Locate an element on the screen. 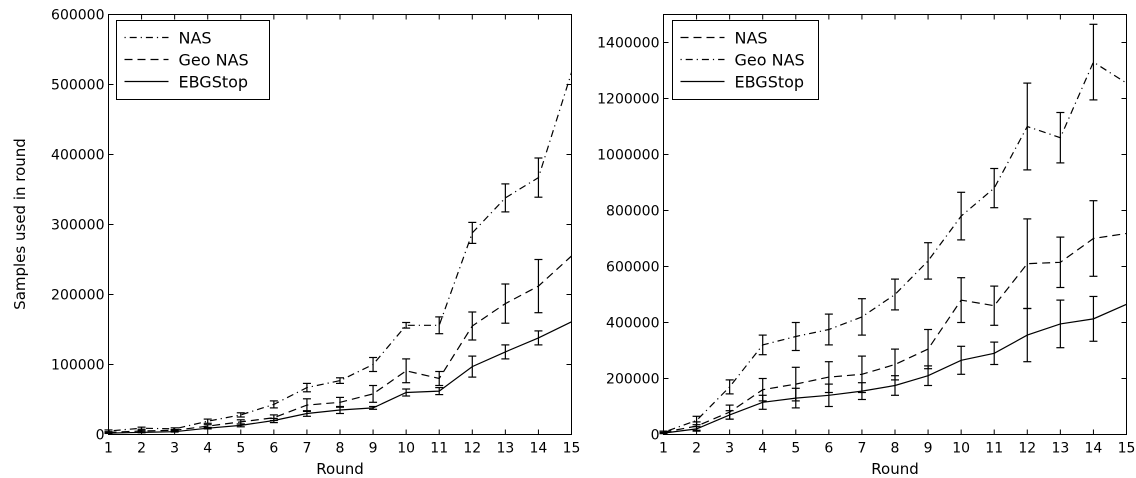 Image resolution: width=1136 pixels, height=478 pixels. left-legend: NAS Geo NAS EBGStop is located at coordinates (193, 60).